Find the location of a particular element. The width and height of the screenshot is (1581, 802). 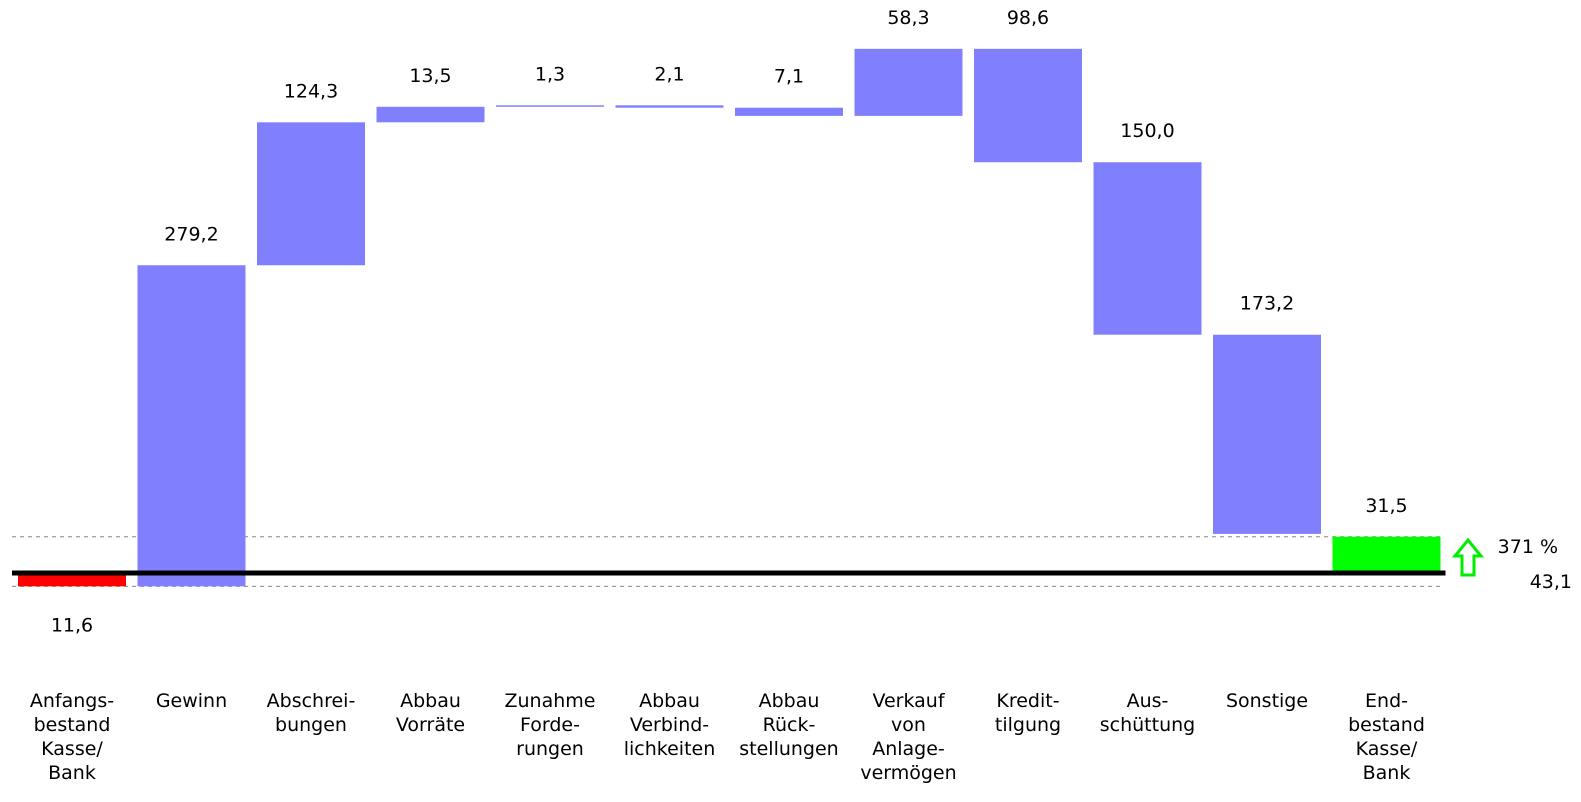

x-tick-label: Abbau Verbind-lichkeiten is located at coordinates (670, 725).